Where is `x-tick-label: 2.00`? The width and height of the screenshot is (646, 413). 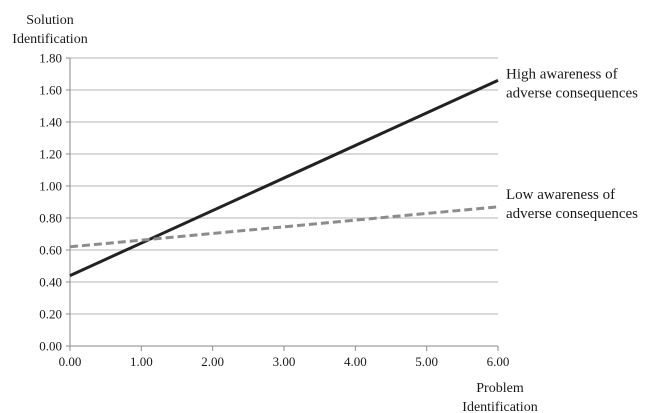 x-tick-label: 2.00 is located at coordinates (212, 361).